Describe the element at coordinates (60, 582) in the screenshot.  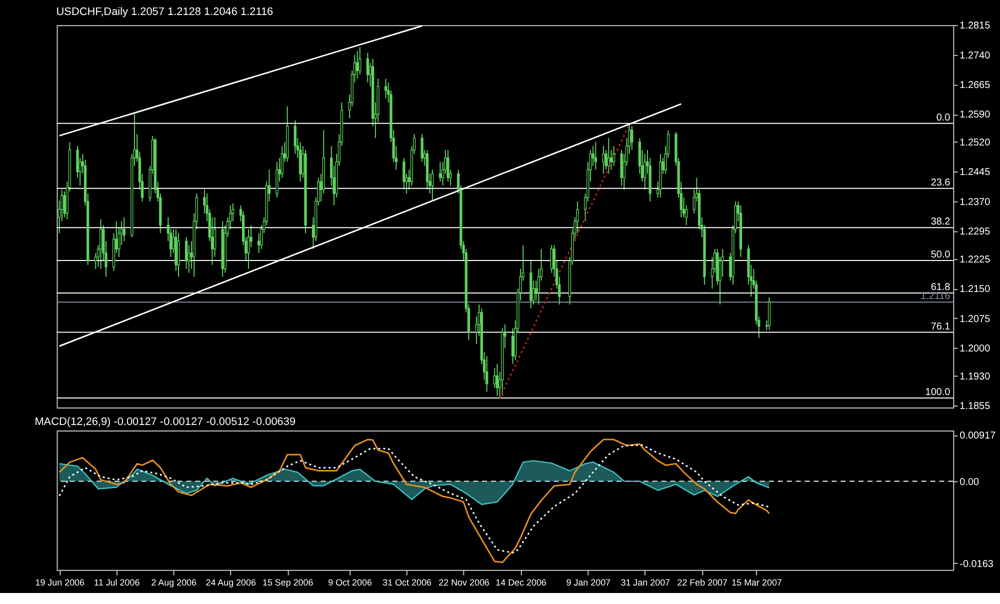
I see `x-tick-label: 19 Jun 2006` at that location.